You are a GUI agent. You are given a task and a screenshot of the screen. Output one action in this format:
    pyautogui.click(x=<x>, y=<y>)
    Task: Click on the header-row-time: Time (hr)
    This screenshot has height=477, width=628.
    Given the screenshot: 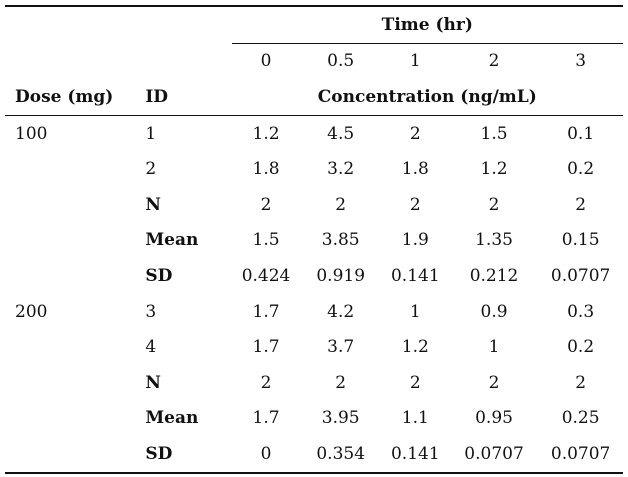 What is the action you would take?
    pyautogui.click(x=314, y=24)
    